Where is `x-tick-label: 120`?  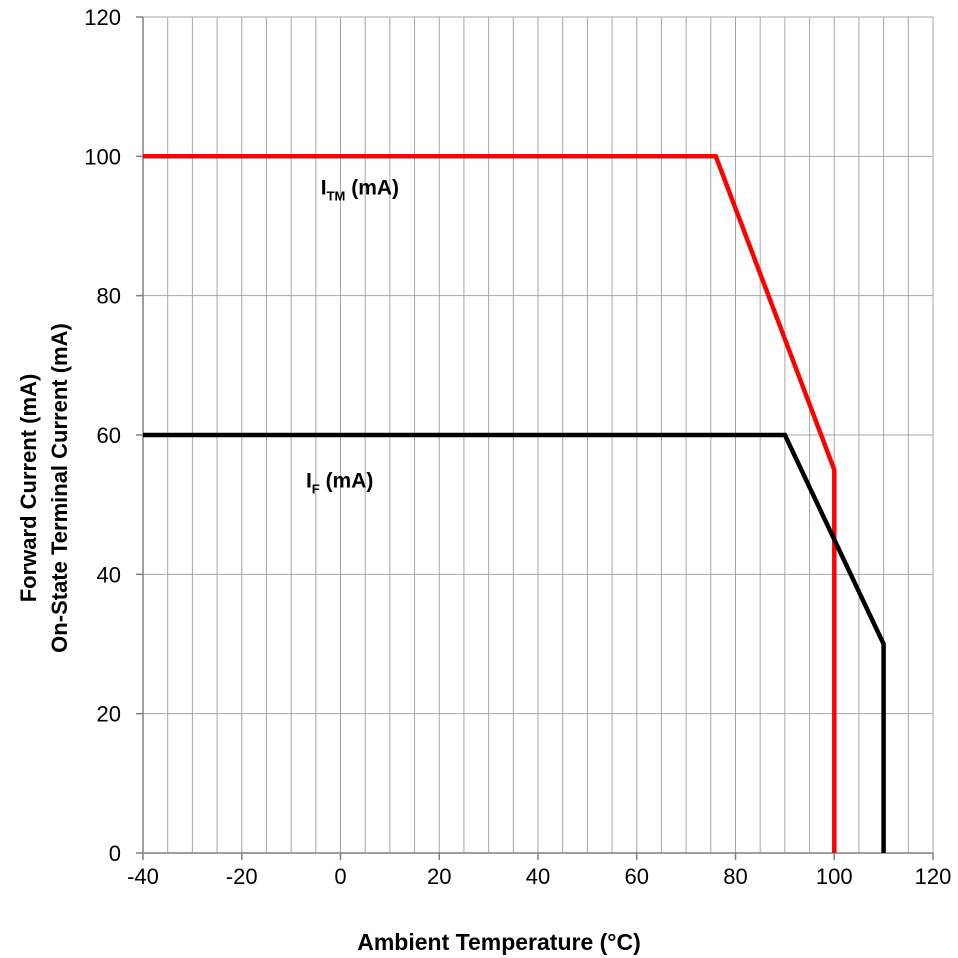 x-tick-label: 120 is located at coordinates (933, 876).